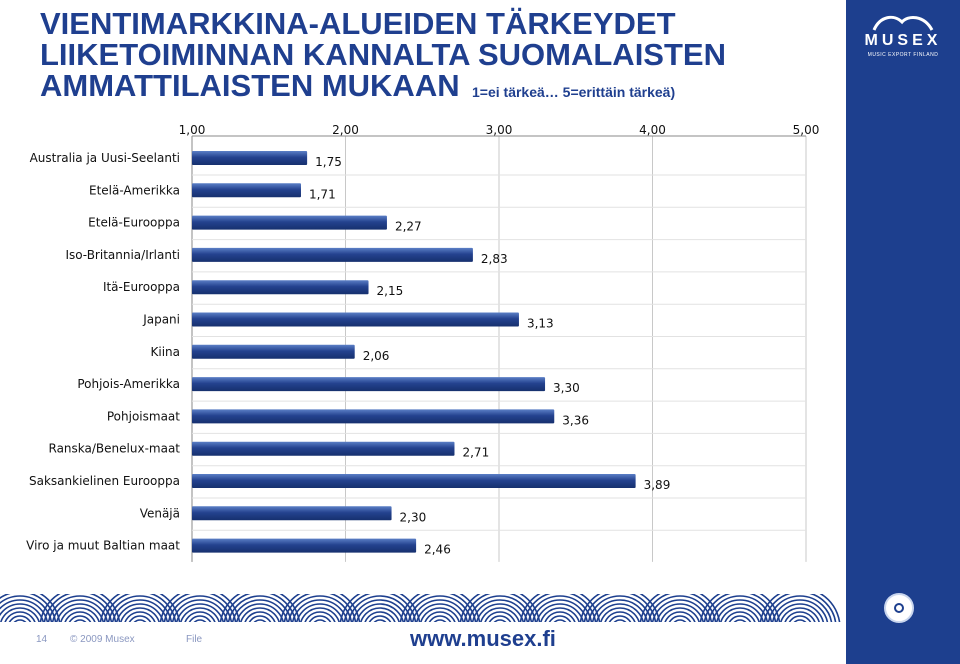 The height and width of the screenshot is (664, 960). What do you see at coordinates (42, 639) in the screenshot?
I see `page-number: 14` at bounding box center [42, 639].